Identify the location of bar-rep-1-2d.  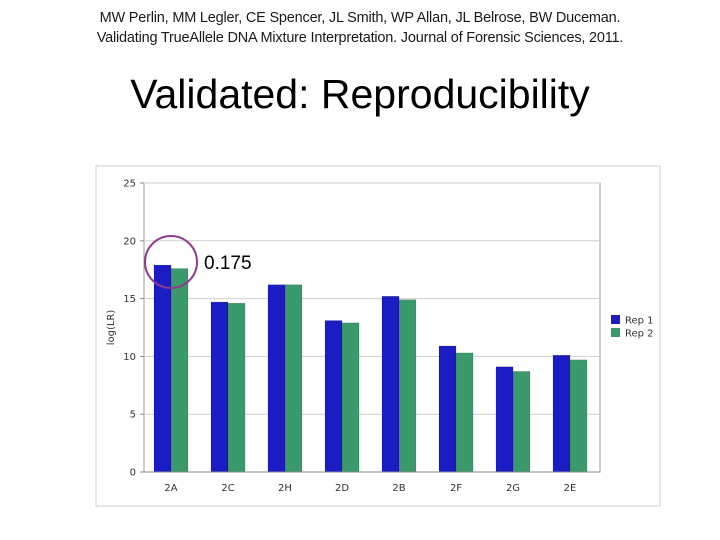
(333, 396).